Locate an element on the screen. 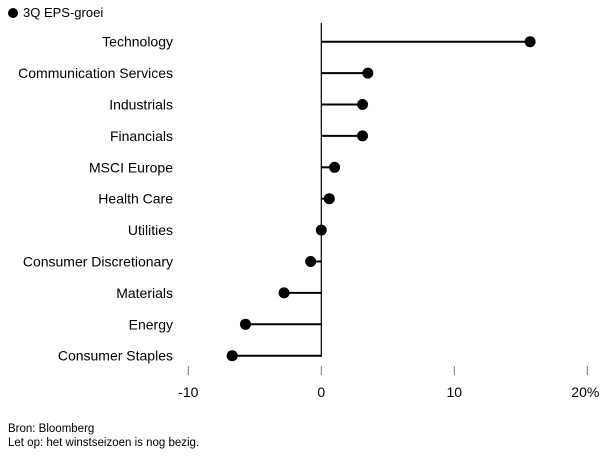  category-label: Consumer Discretionary is located at coordinates (98, 262).